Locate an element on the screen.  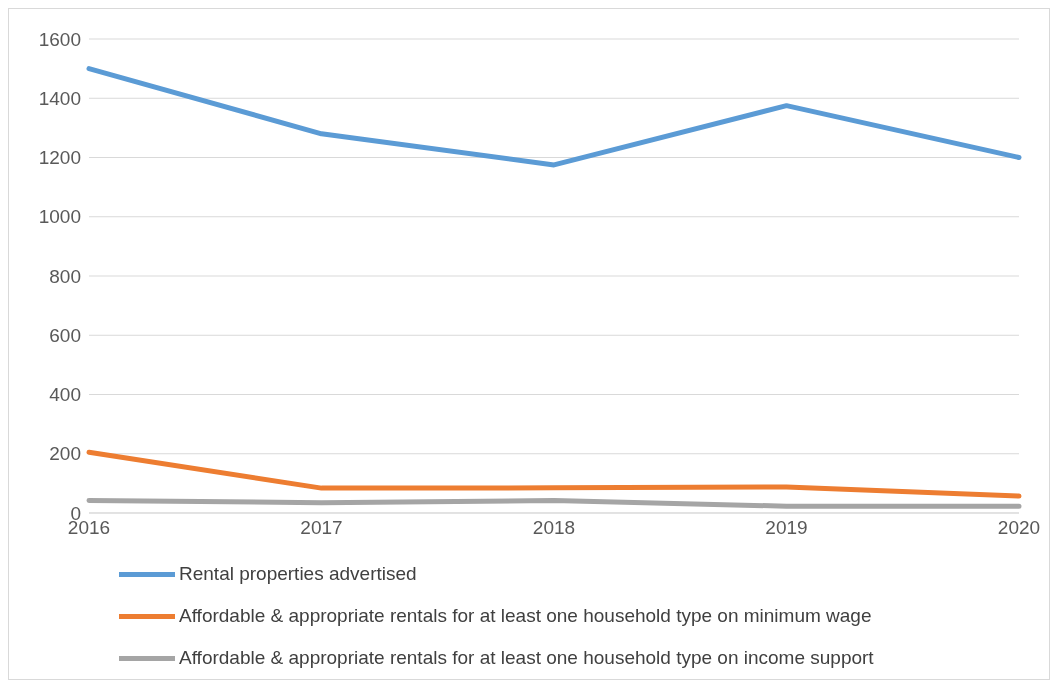
y-tick-label: 800 is located at coordinates (65, 276).